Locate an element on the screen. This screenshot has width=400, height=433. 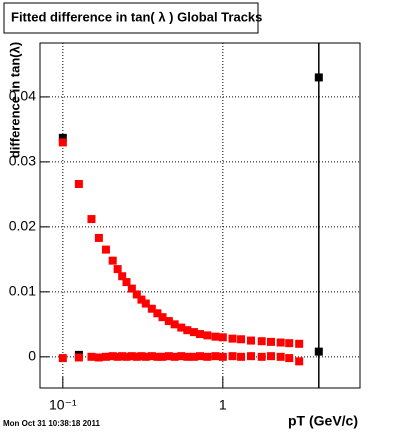
x-axis-label: pT (GeV/c) is located at coordinates (323, 421).